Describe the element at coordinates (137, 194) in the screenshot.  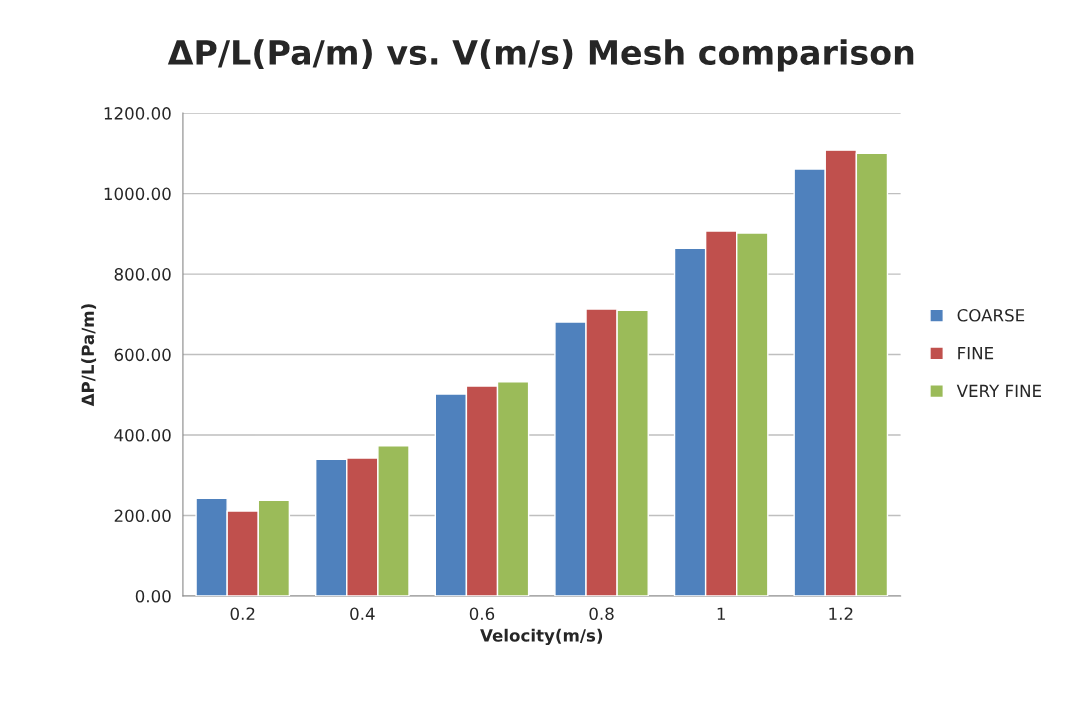
I see `y-tick-label: 1000.00` at that location.